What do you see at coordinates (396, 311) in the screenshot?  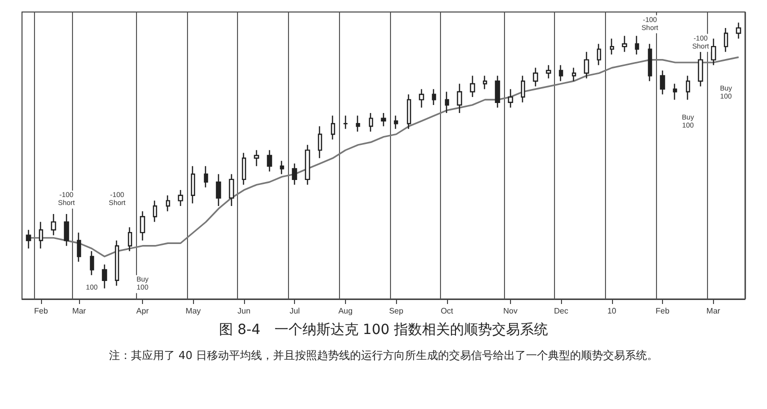 I see `x-tick-label: Sep` at bounding box center [396, 311].